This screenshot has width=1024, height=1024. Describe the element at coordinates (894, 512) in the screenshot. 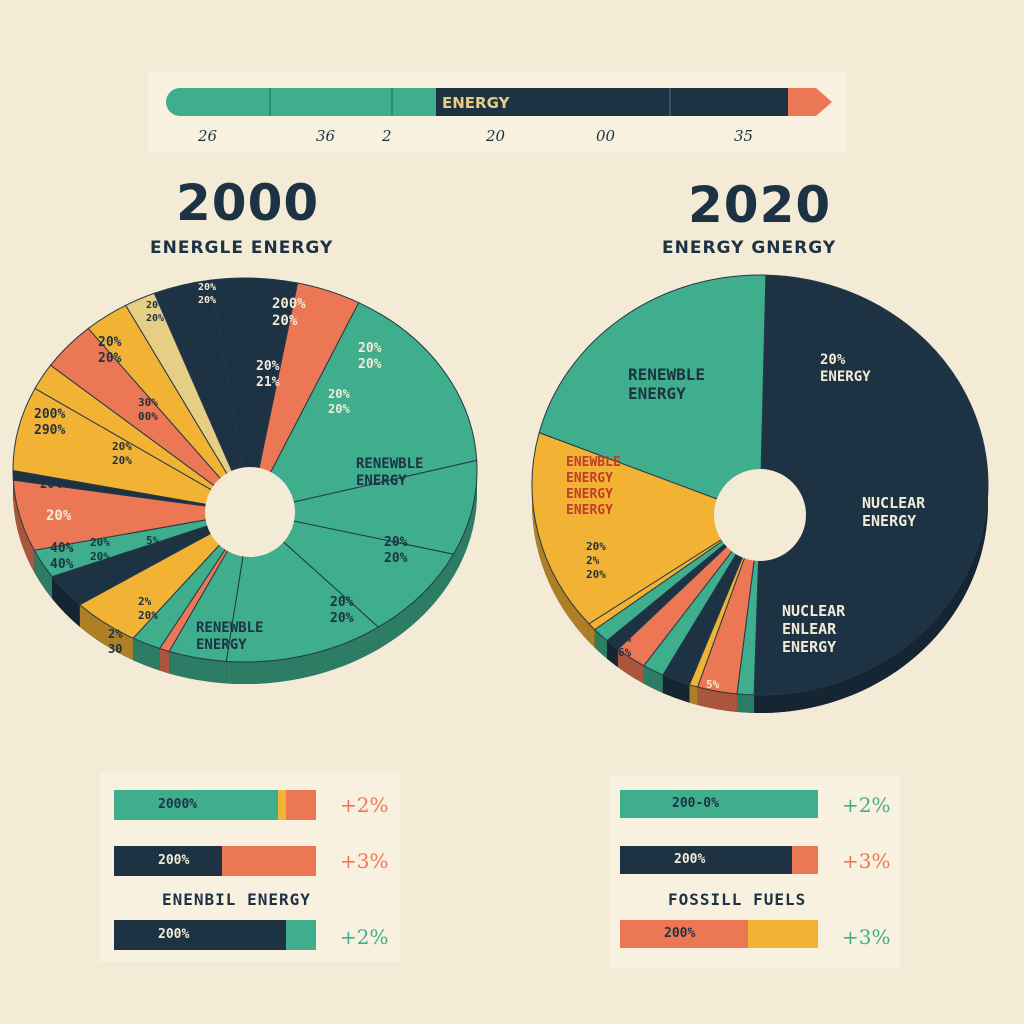

I see `slice-label: NUCLEAR ENERGY` at that location.